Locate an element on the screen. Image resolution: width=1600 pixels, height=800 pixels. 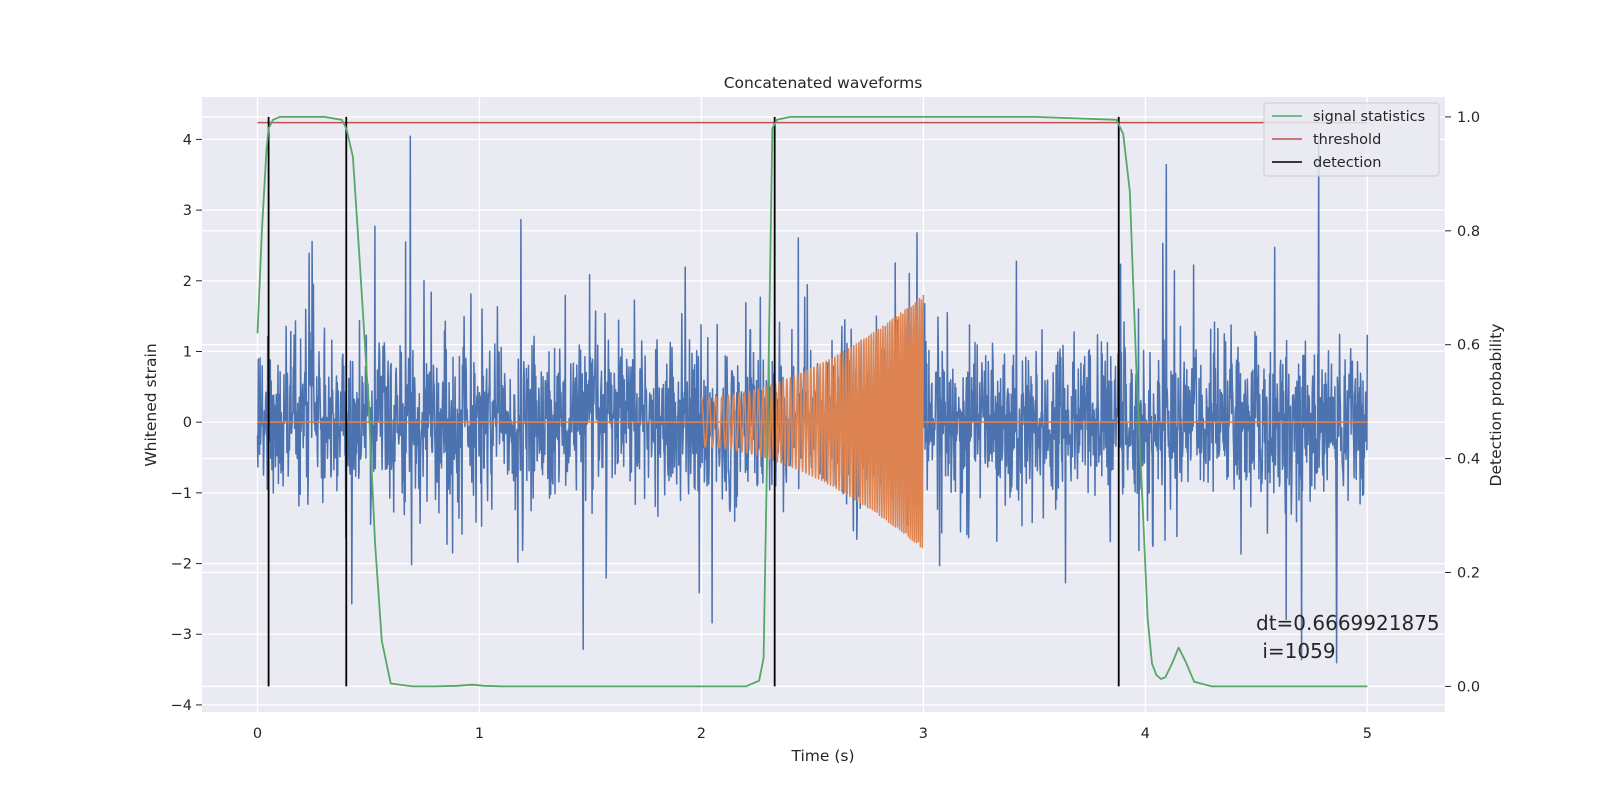
y-right-tick-label: 0.8 is located at coordinates (1468, 232).